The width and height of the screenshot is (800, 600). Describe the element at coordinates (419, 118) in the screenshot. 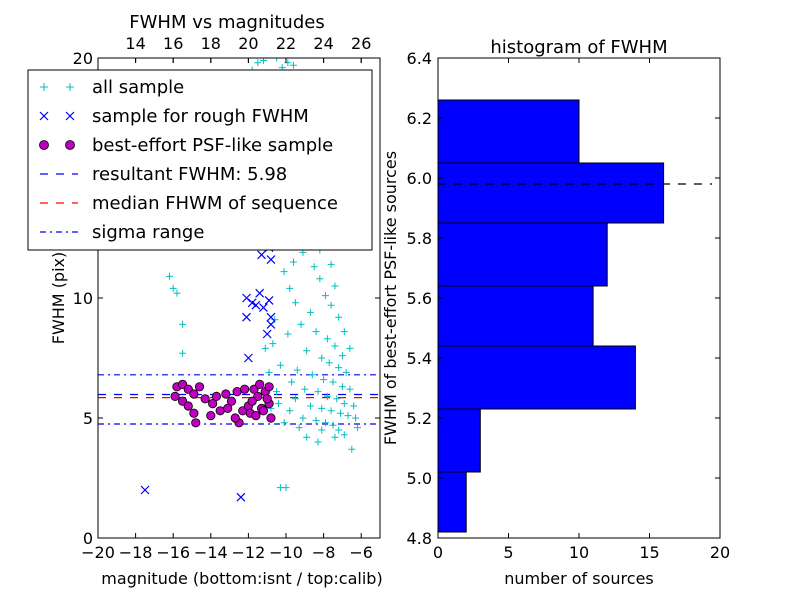

I see `histogram-y-tick-label: 6.2` at that location.